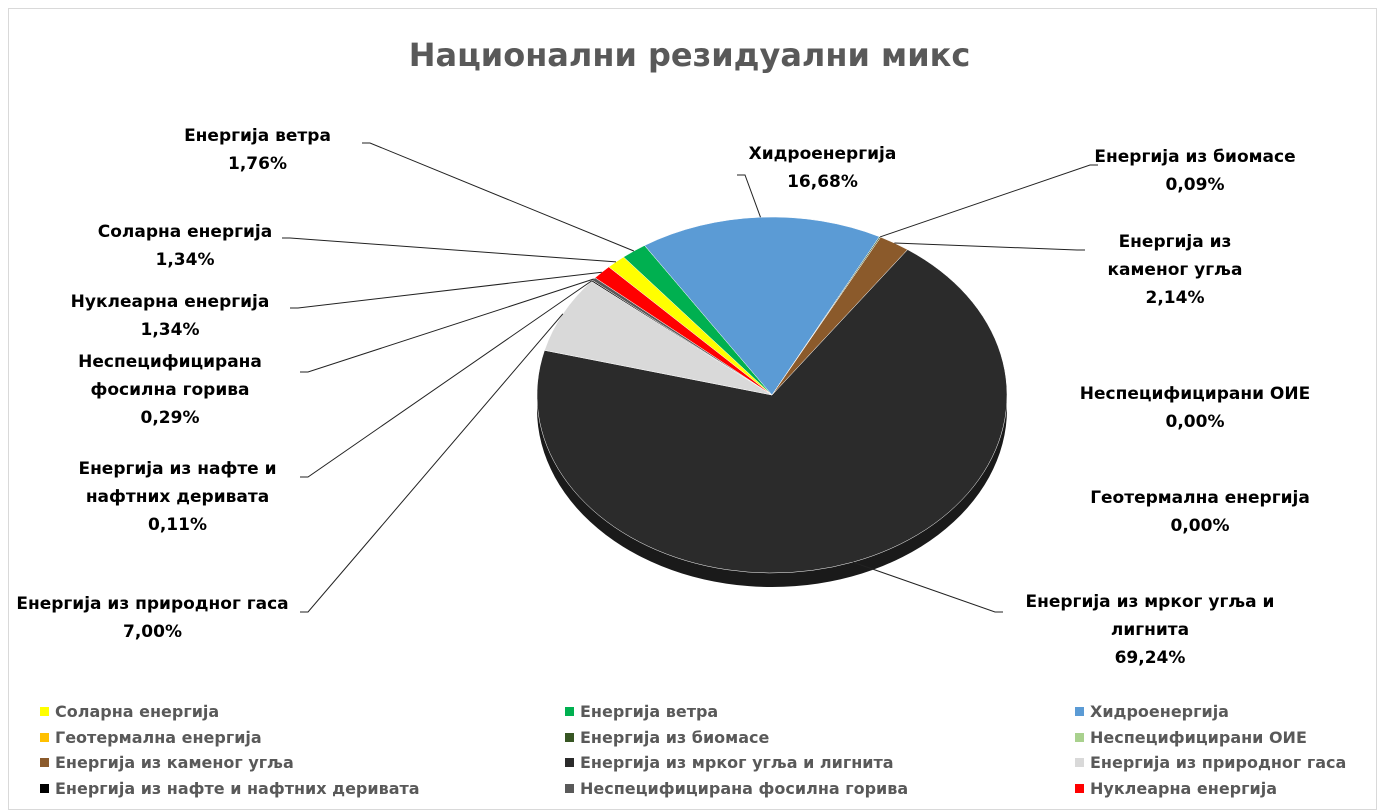 This screenshot has width=1379, height=812. I want to click on data-label-value: 0,09%, so click(1195, 185).